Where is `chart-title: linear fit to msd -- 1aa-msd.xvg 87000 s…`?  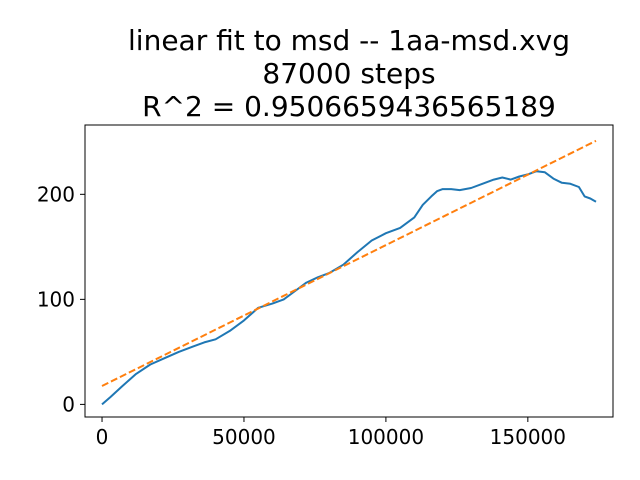
chart-title: linear fit to msd -- 1aa-msd.xvg 87000 s… is located at coordinates (349, 73).